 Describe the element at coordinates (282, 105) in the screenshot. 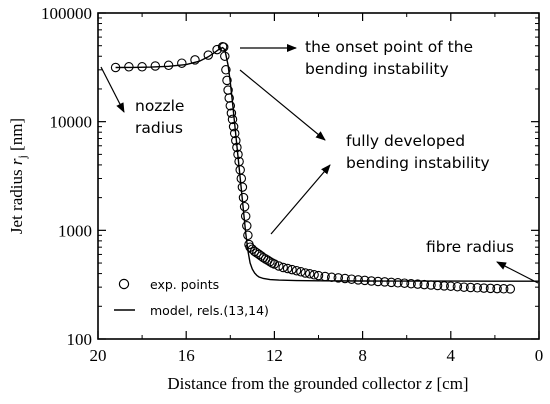

I see `arrow-developed-up` at that location.